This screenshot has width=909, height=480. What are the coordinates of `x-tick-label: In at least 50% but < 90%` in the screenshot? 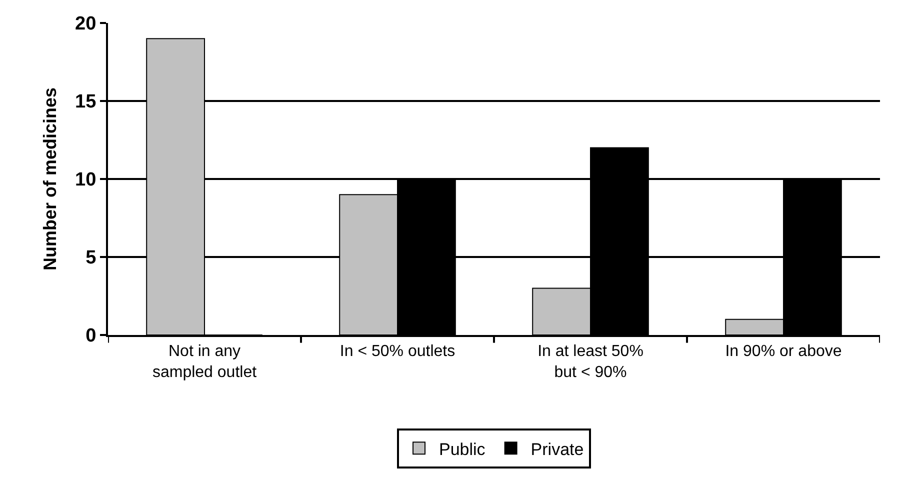 It's located at (591, 362).